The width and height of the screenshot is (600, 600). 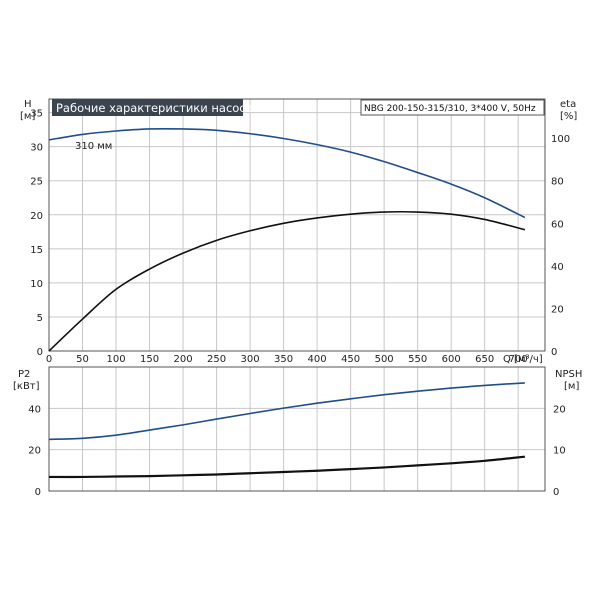 What do you see at coordinates (554, 352) in the screenshot?
I see `upper-right-tick-label: 0` at bounding box center [554, 352].